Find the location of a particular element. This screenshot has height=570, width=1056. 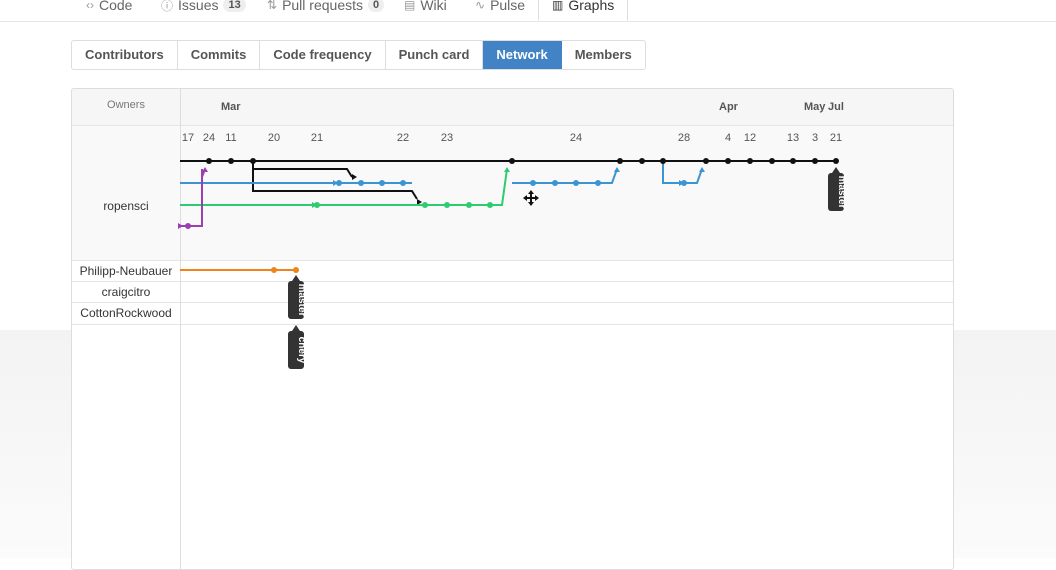

owner-cottonrockwood: CottonRockwood is located at coordinates (126, 313).